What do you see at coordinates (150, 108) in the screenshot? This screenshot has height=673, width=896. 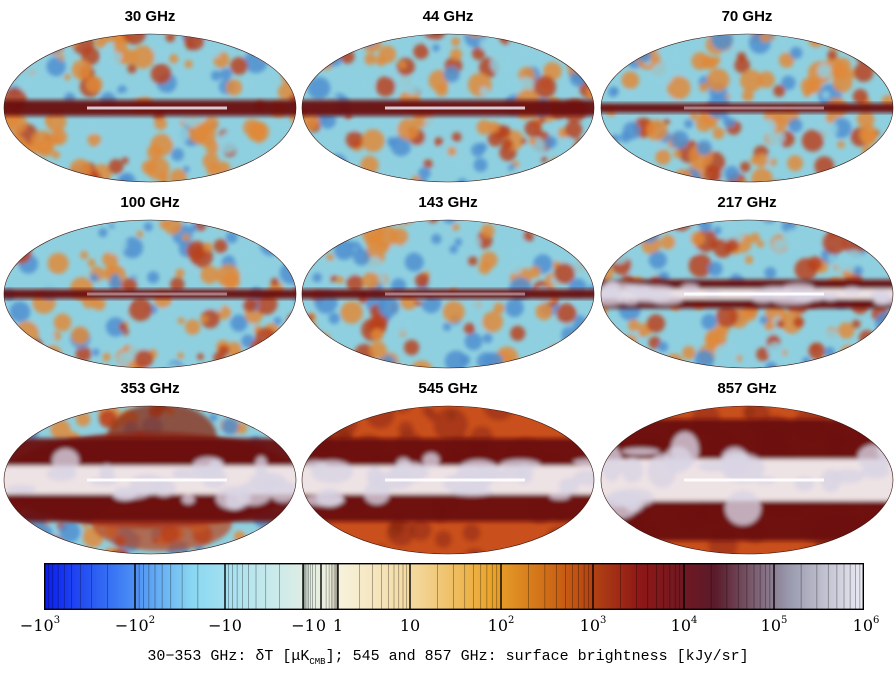 I see `sky-map-30ghz` at bounding box center [150, 108].